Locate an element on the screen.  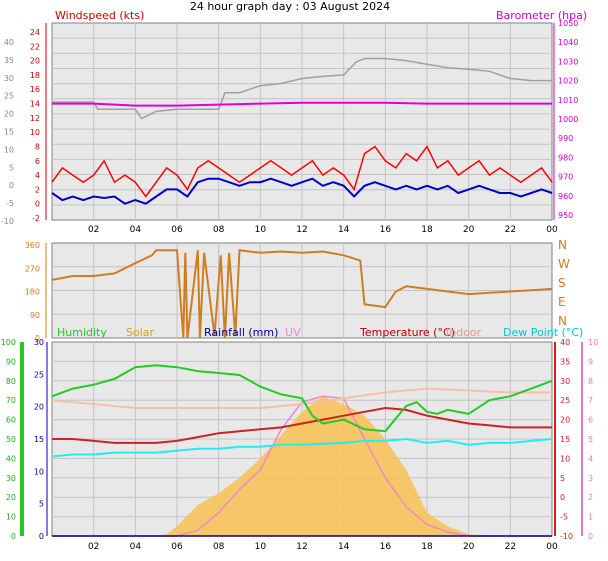
axis-tick-label: 1030 is located at coordinates (568, 61).